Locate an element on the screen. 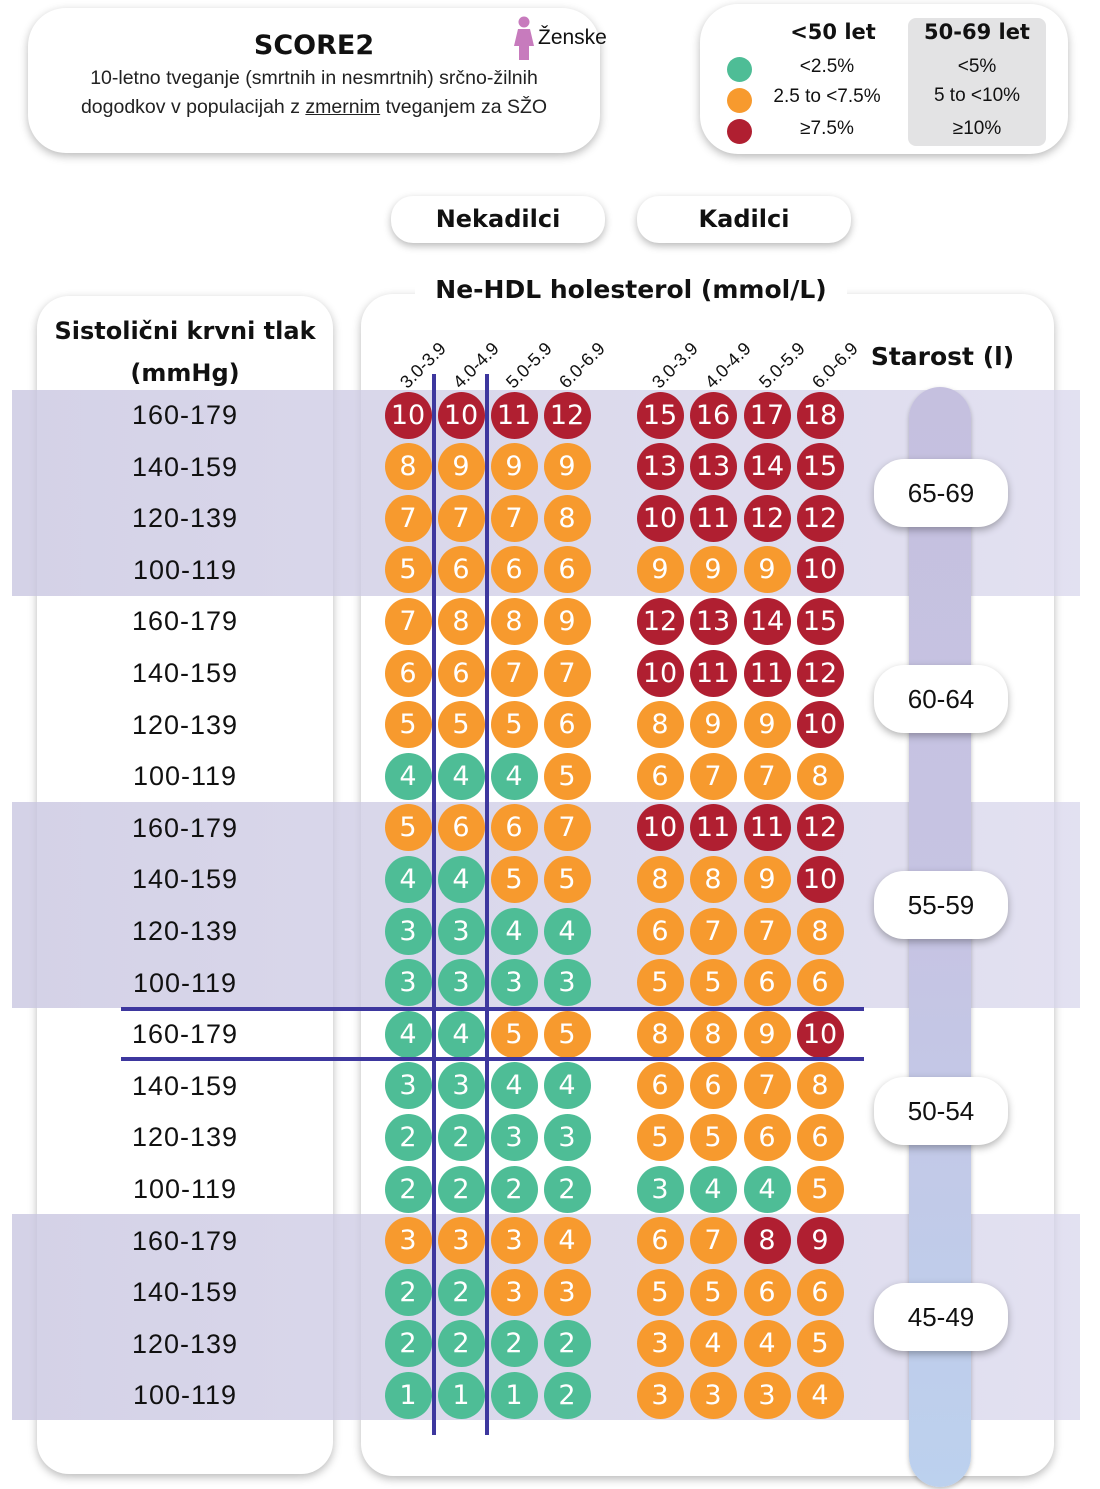  legend-dot-mid is located at coordinates (739, 100).